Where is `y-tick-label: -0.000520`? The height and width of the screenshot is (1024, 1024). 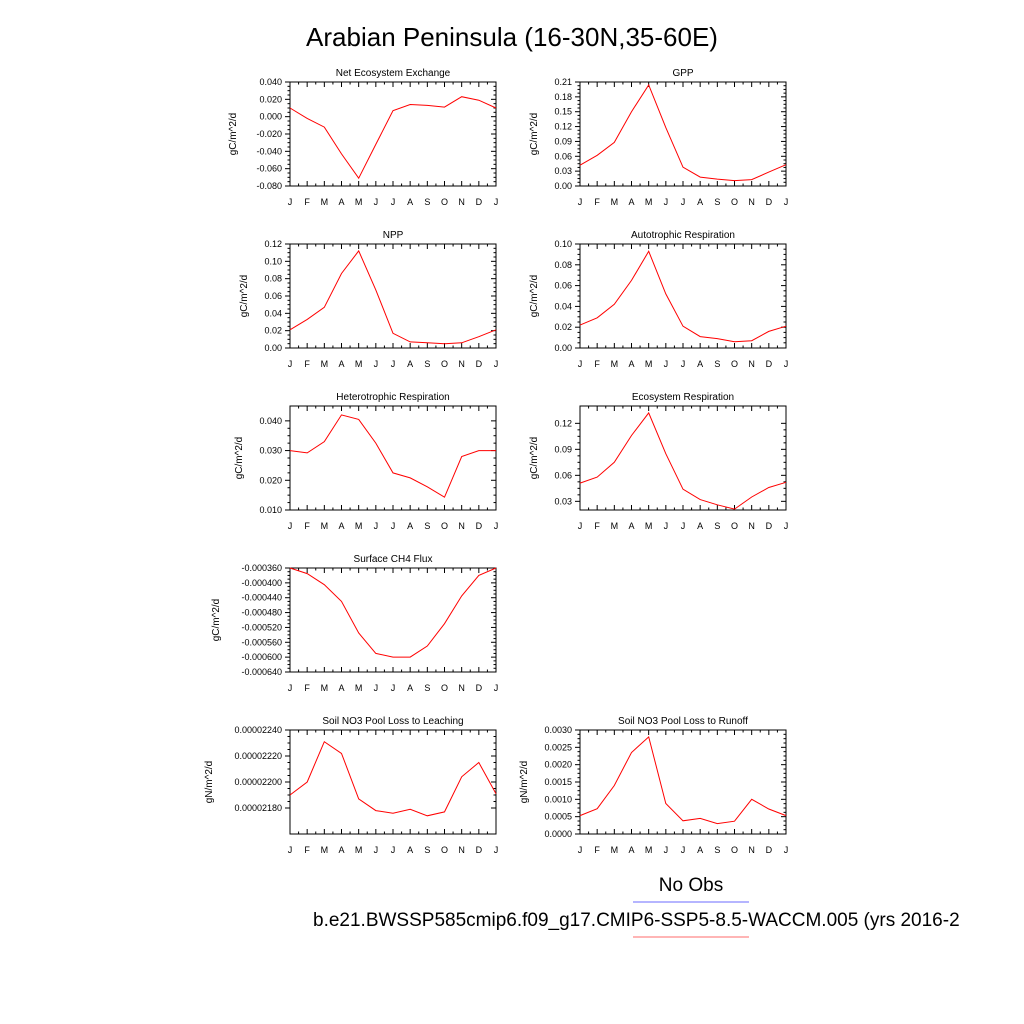 y-tick-label: -0.000520 is located at coordinates (261, 627).